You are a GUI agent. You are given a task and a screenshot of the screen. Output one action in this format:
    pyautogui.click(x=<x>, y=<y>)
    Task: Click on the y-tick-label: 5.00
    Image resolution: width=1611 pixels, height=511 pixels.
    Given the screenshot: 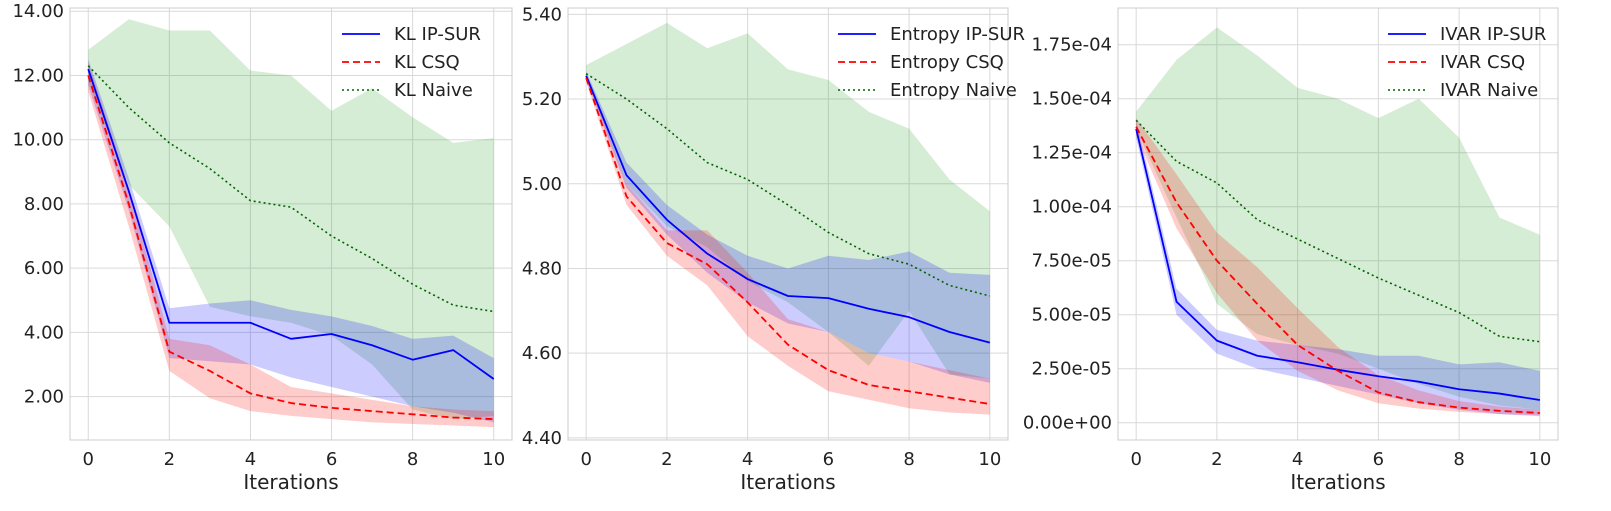 What is the action you would take?
    pyautogui.click(x=542, y=184)
    